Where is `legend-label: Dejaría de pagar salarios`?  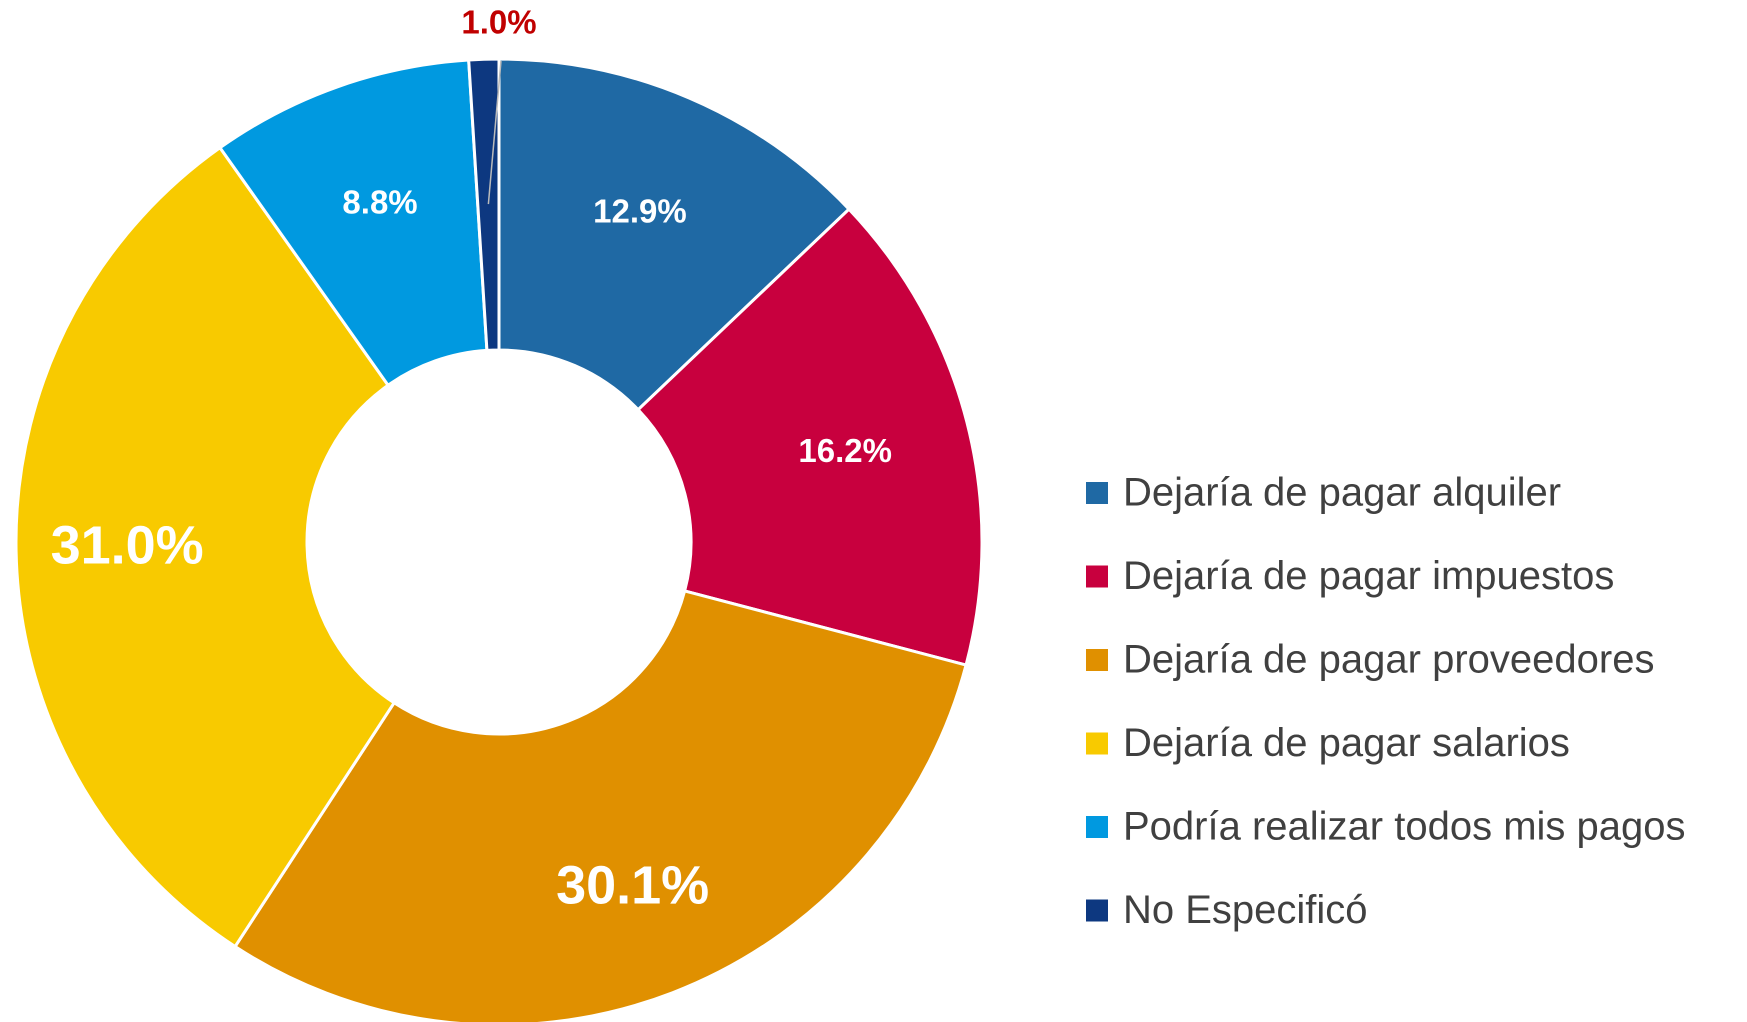 legend-label: Dejaría de pagar salarios is located at coordinates (1346, 743).